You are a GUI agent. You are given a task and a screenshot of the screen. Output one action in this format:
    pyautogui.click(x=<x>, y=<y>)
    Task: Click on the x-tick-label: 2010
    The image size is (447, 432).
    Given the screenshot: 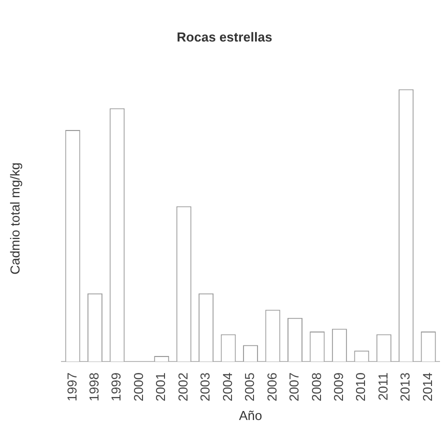 What is the action you would take?
    pyautogui.click(x=360, y=387)
    